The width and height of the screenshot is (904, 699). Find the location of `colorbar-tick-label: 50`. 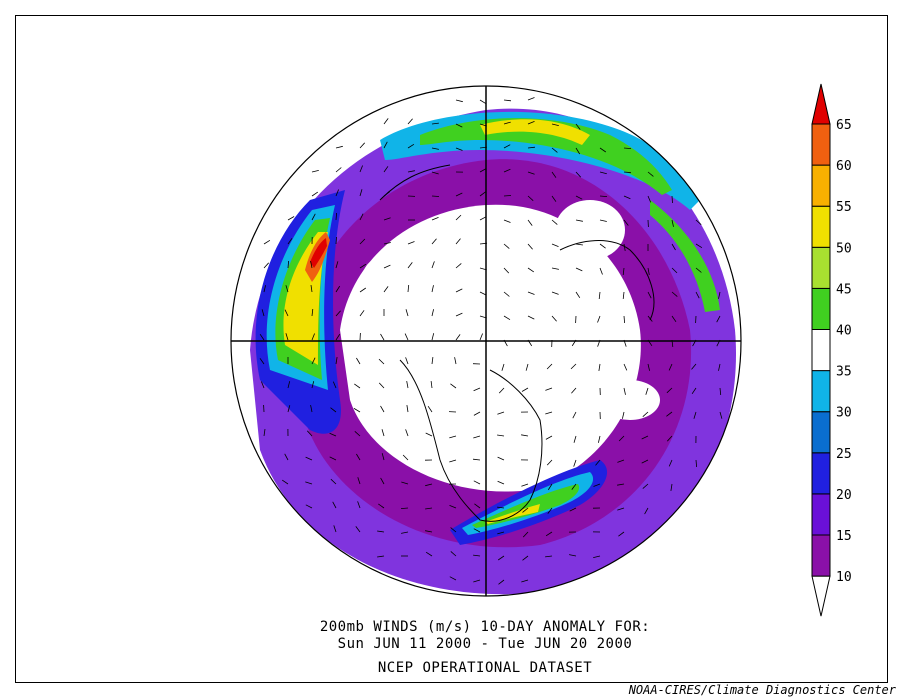

colorbar-tick-label: 50 is located at coordinates (844, 248).